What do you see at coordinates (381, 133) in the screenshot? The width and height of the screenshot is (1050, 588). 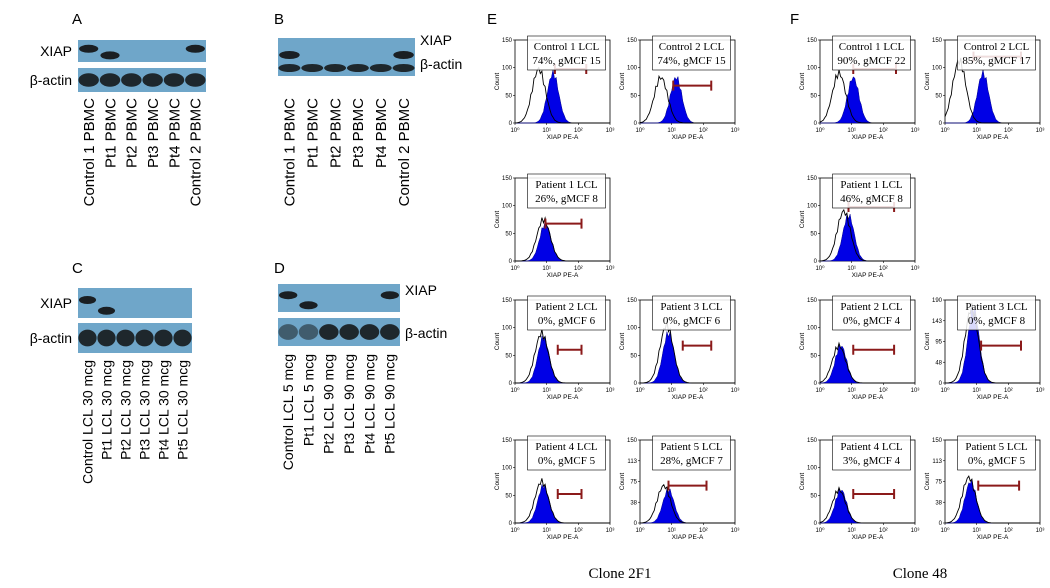 I see `lane-label: Pt4 PBMC` at bounding box center [381, 133].